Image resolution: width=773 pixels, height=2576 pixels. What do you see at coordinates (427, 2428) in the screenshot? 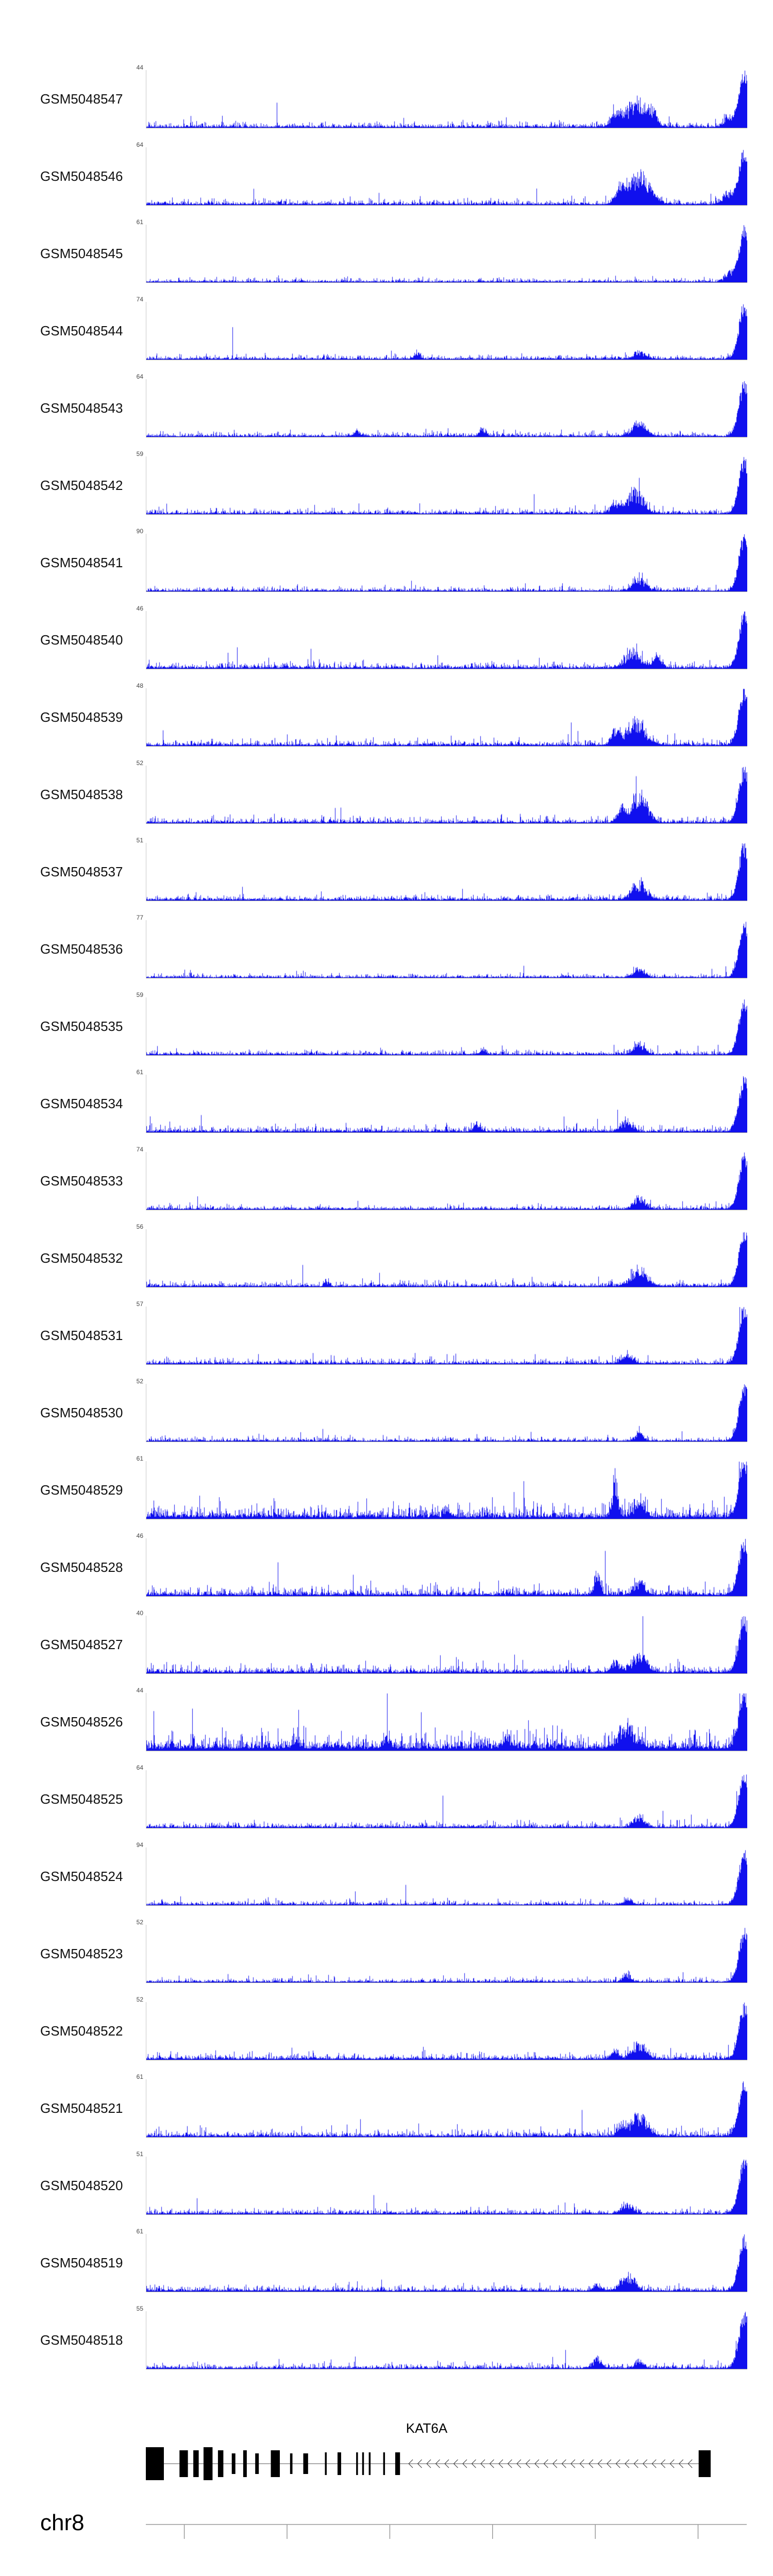
I see `gene-name-label: KAT6A` at bounding box center [427, 2428].